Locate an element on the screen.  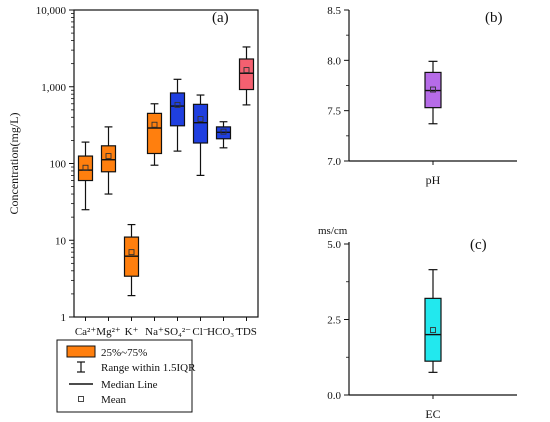
panel-a-ylabel: Concentration(mg/L) is located at coordinates (14, 164).